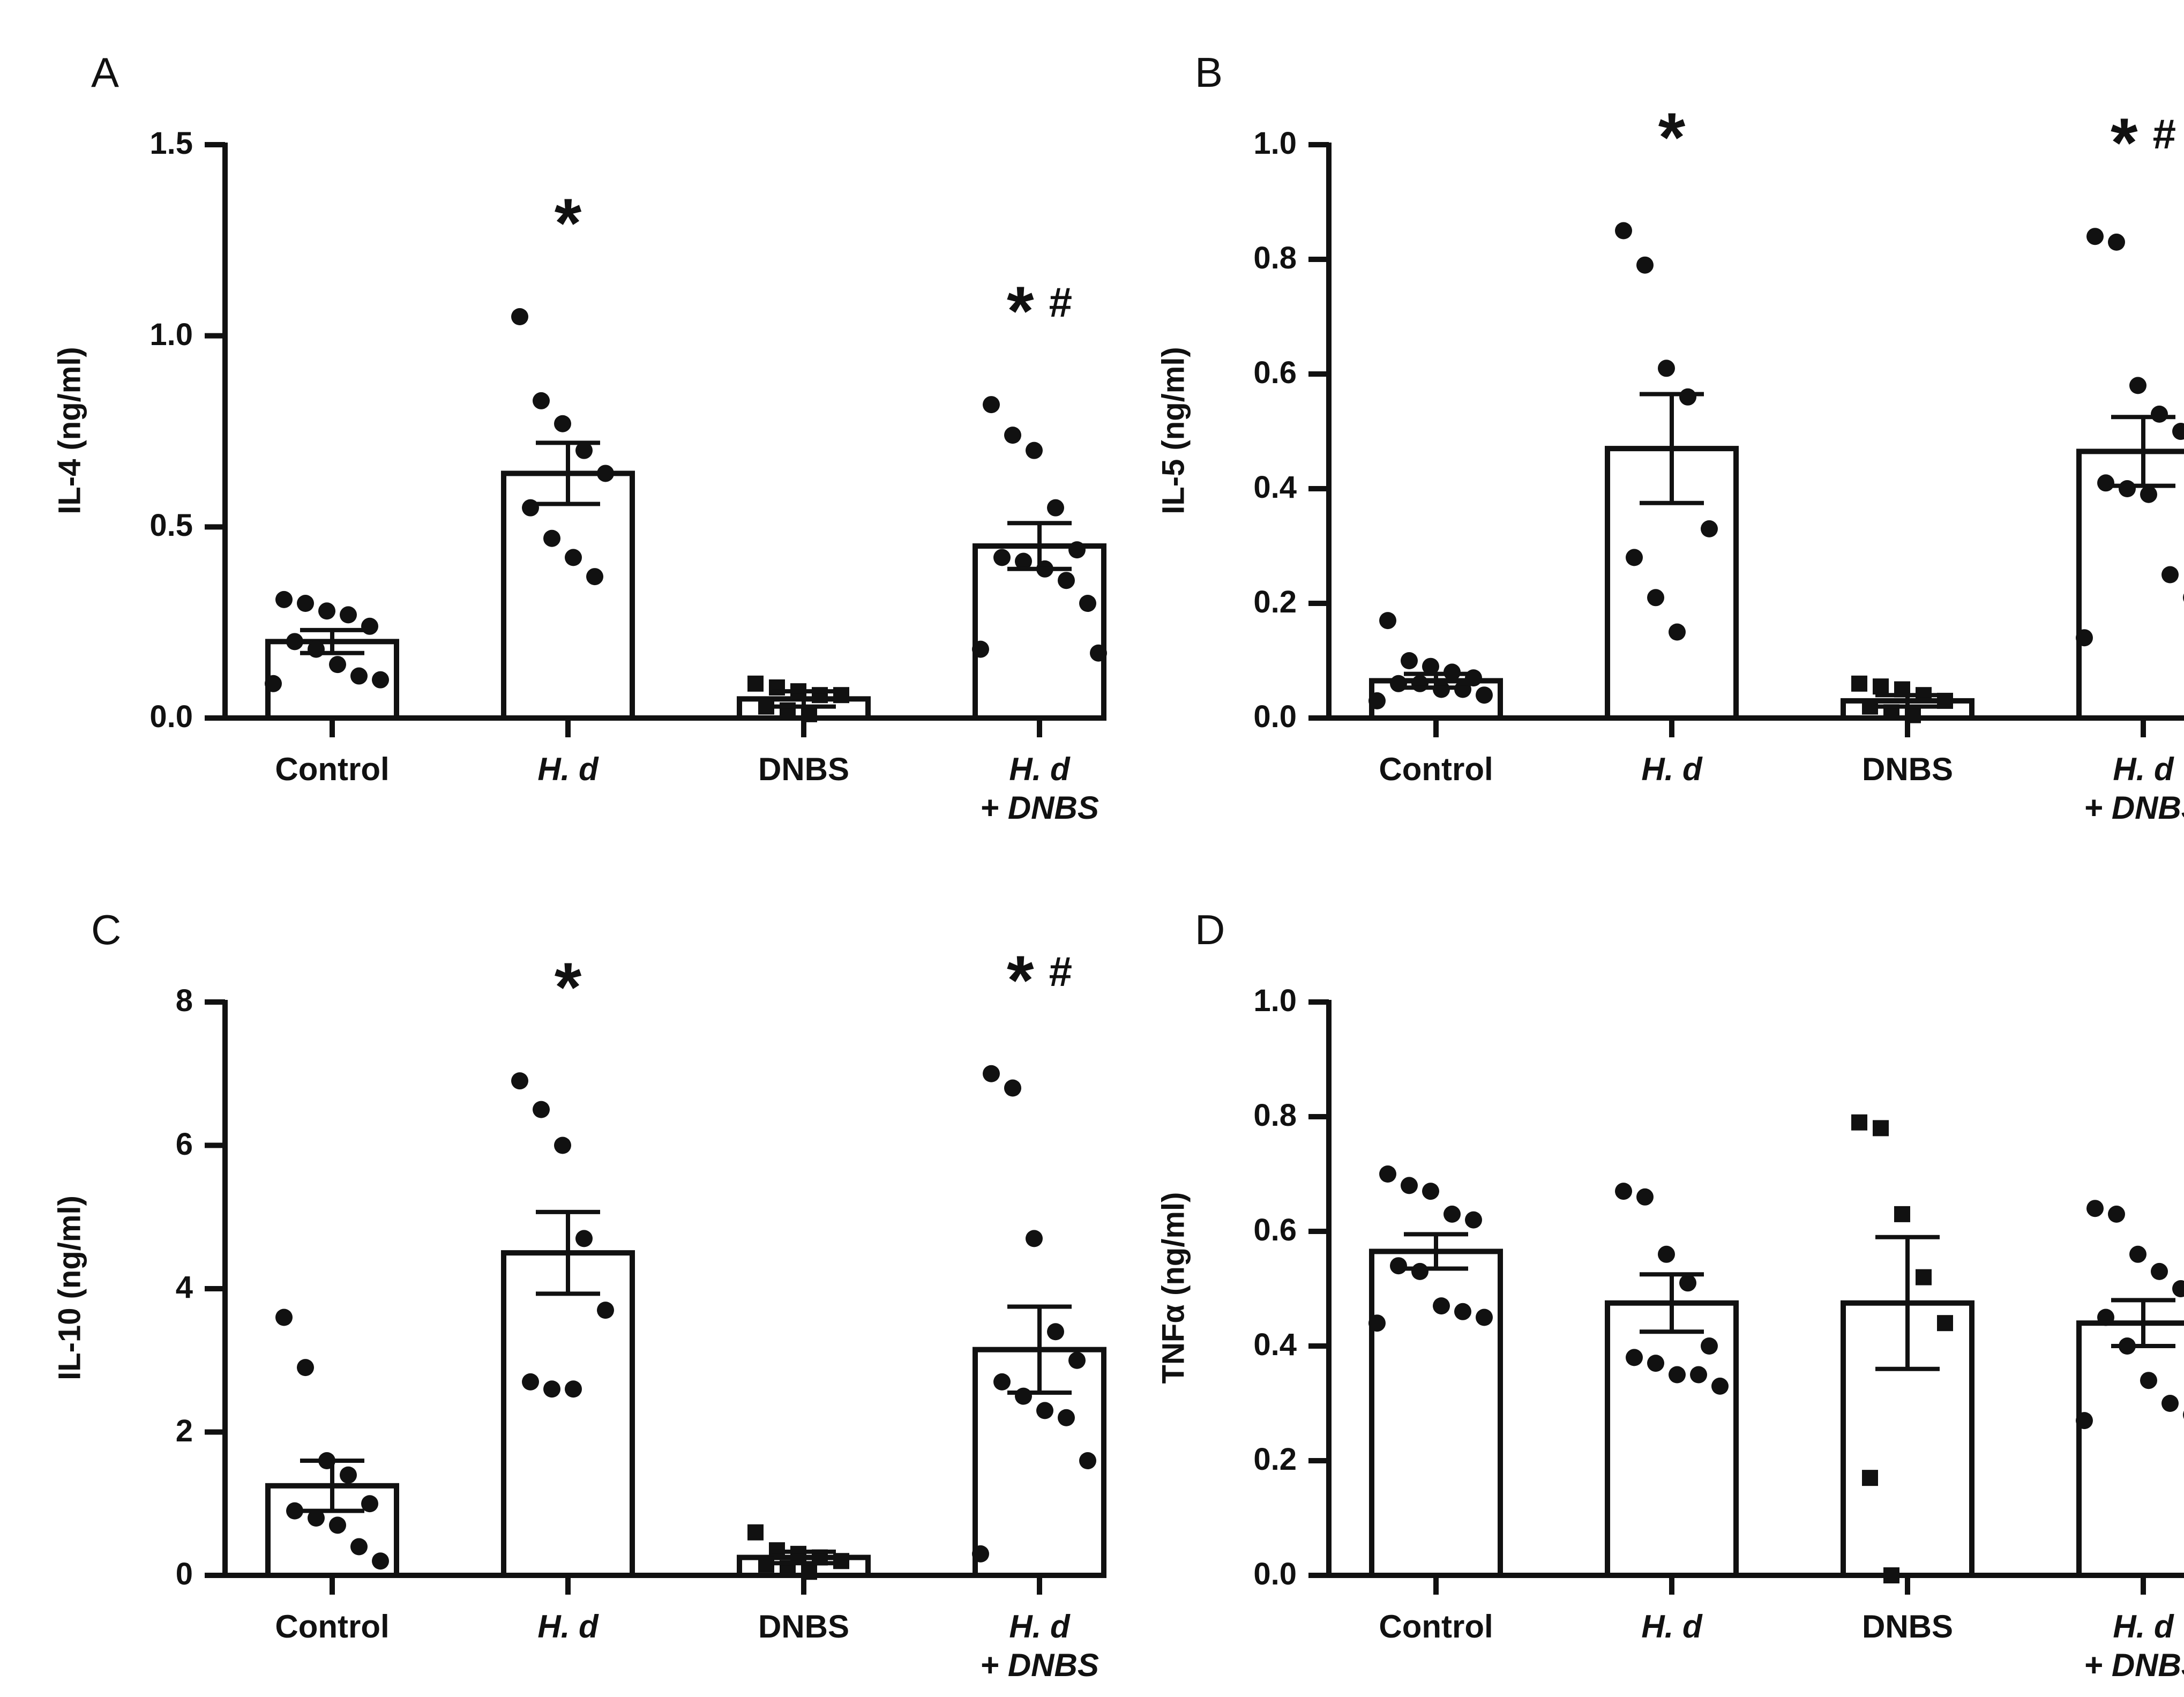  I want to click on y-tick-label: 0.8, so click(1275, 1115).